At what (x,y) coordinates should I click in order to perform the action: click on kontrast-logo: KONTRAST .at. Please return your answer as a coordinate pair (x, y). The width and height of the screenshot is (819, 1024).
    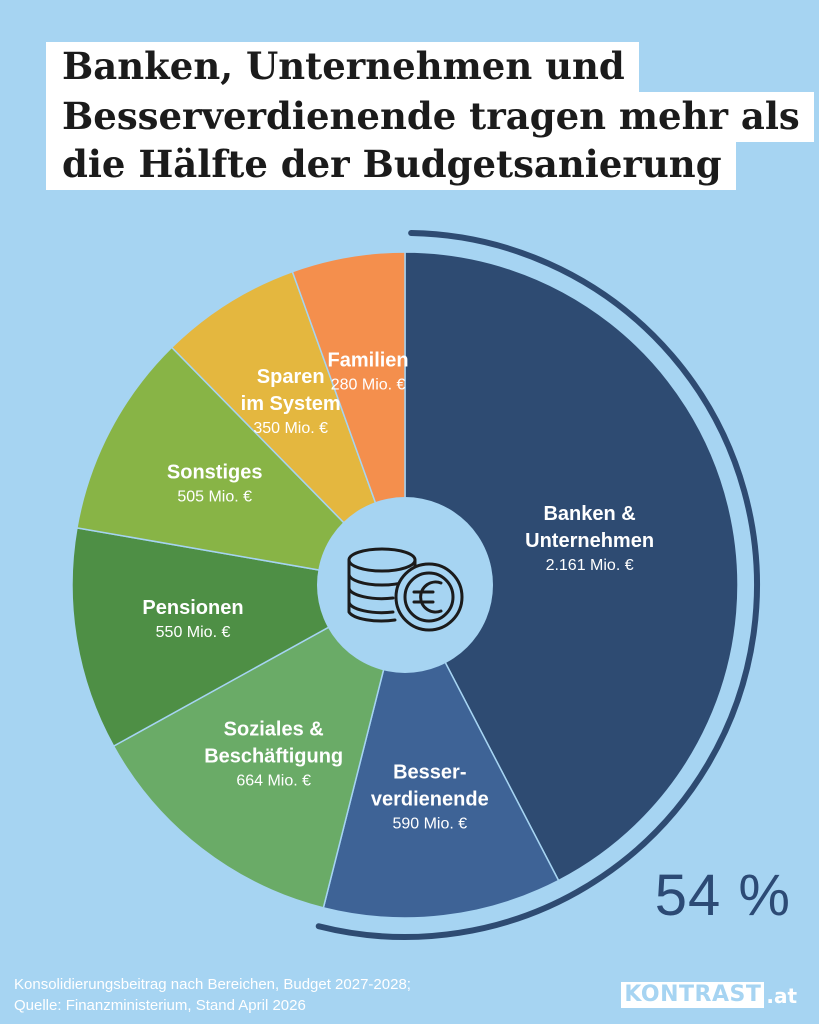
    Looking at the image, I should click on (709, 995).